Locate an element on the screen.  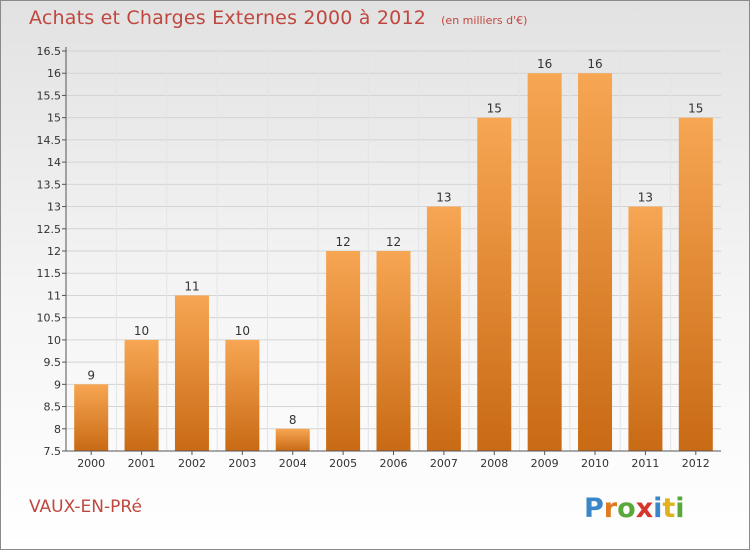
y-tick-label: 14.5 is located at coordinates (49, 140).